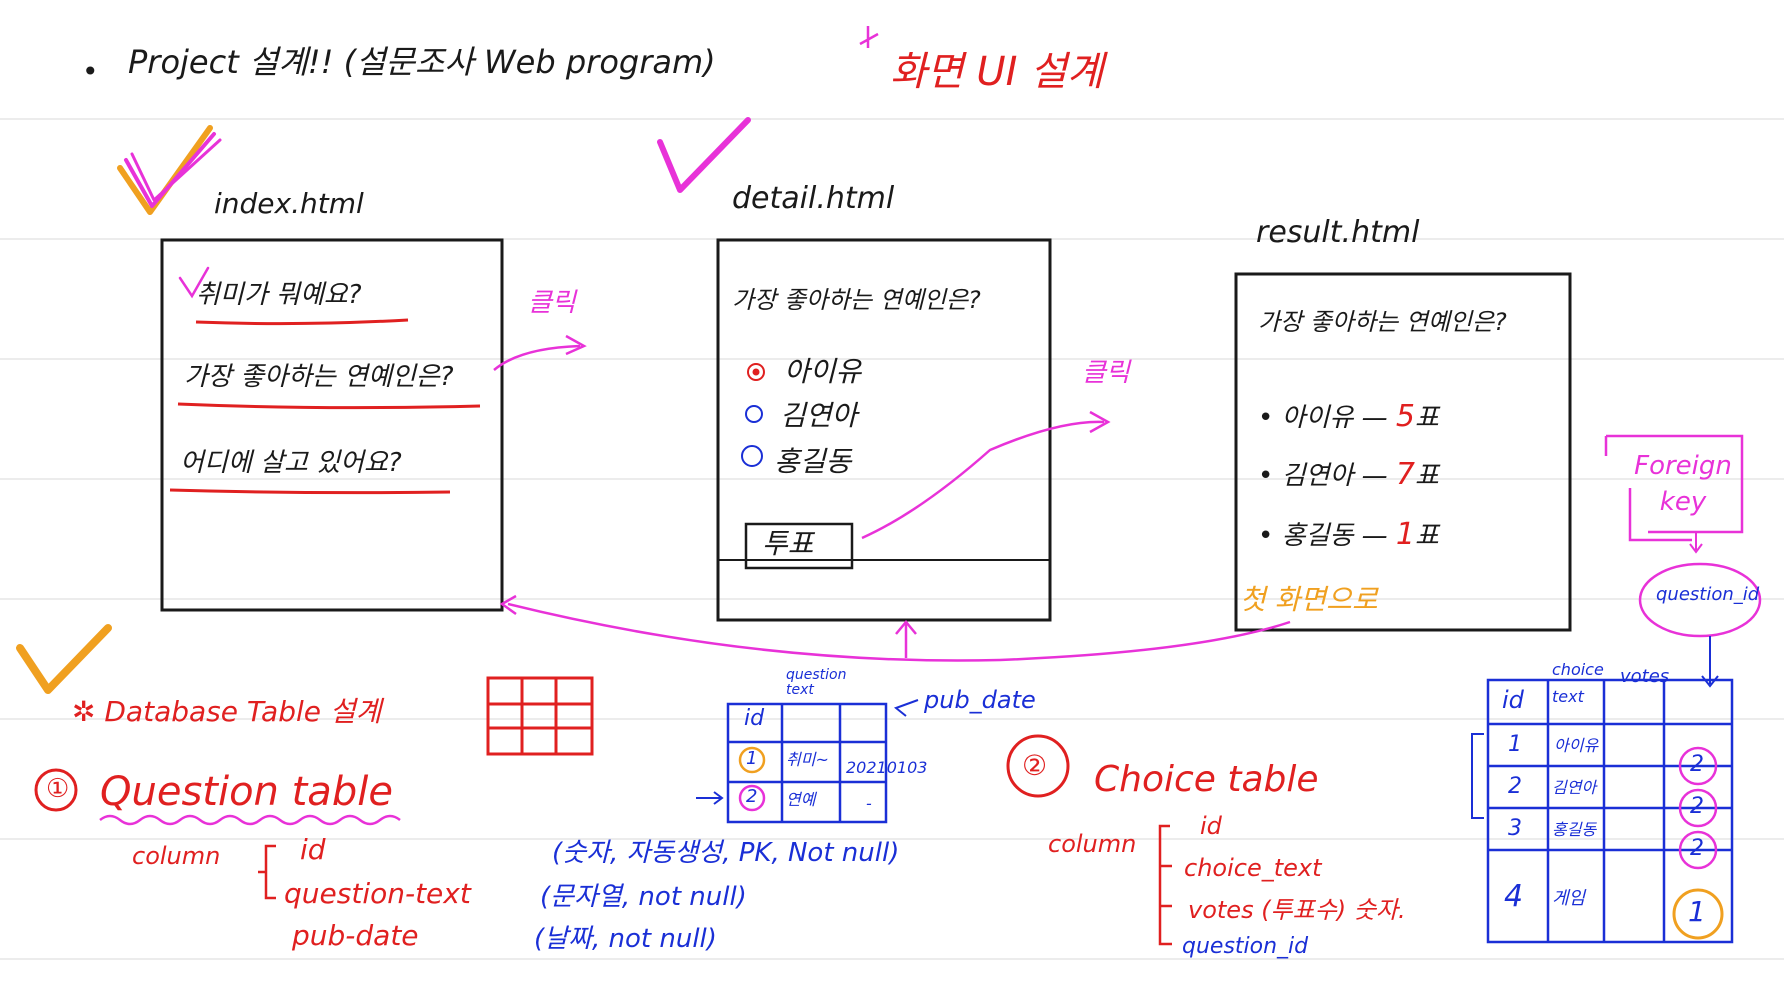  Describe the element at coordinates (754, 718) in the screenshot. I see `qsketch-header-id: id` at that location.